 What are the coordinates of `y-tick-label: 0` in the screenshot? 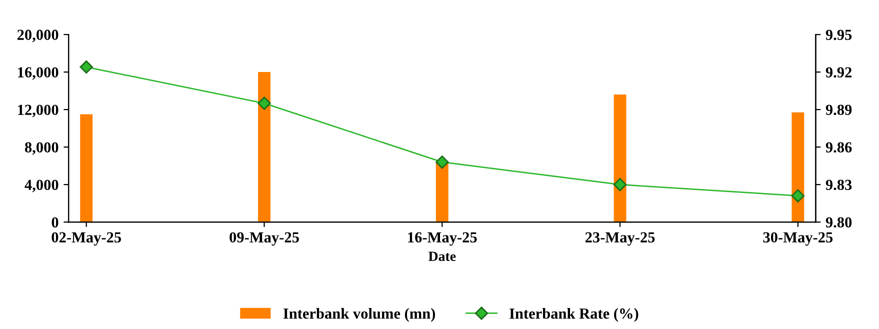 It's located at (55, 222).